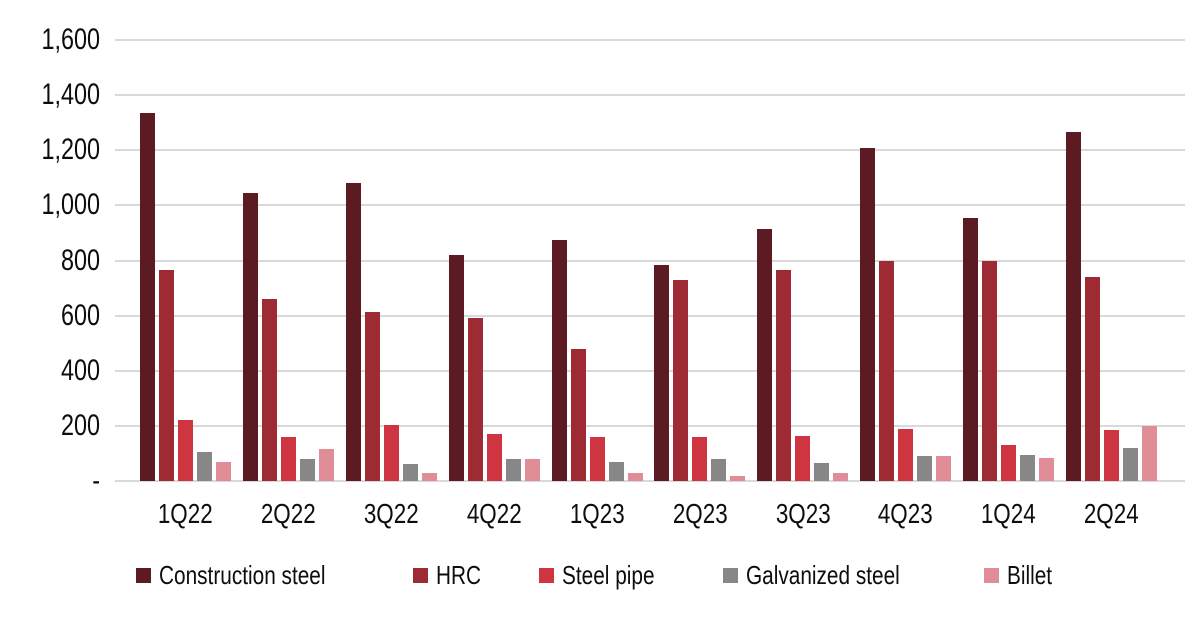 This screenshot has height=639, width=1200. I want to click on bar-group-1Q24, so click(1008, 260).